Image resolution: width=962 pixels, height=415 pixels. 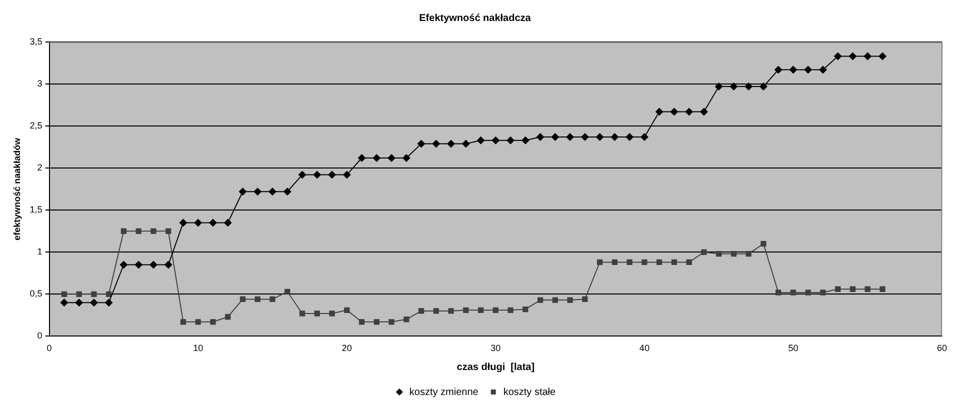 What do you see at coordinates (529, 392) in the screenshot?
I see `legend-label: koszty stałe` at bounding box center [529, 392].